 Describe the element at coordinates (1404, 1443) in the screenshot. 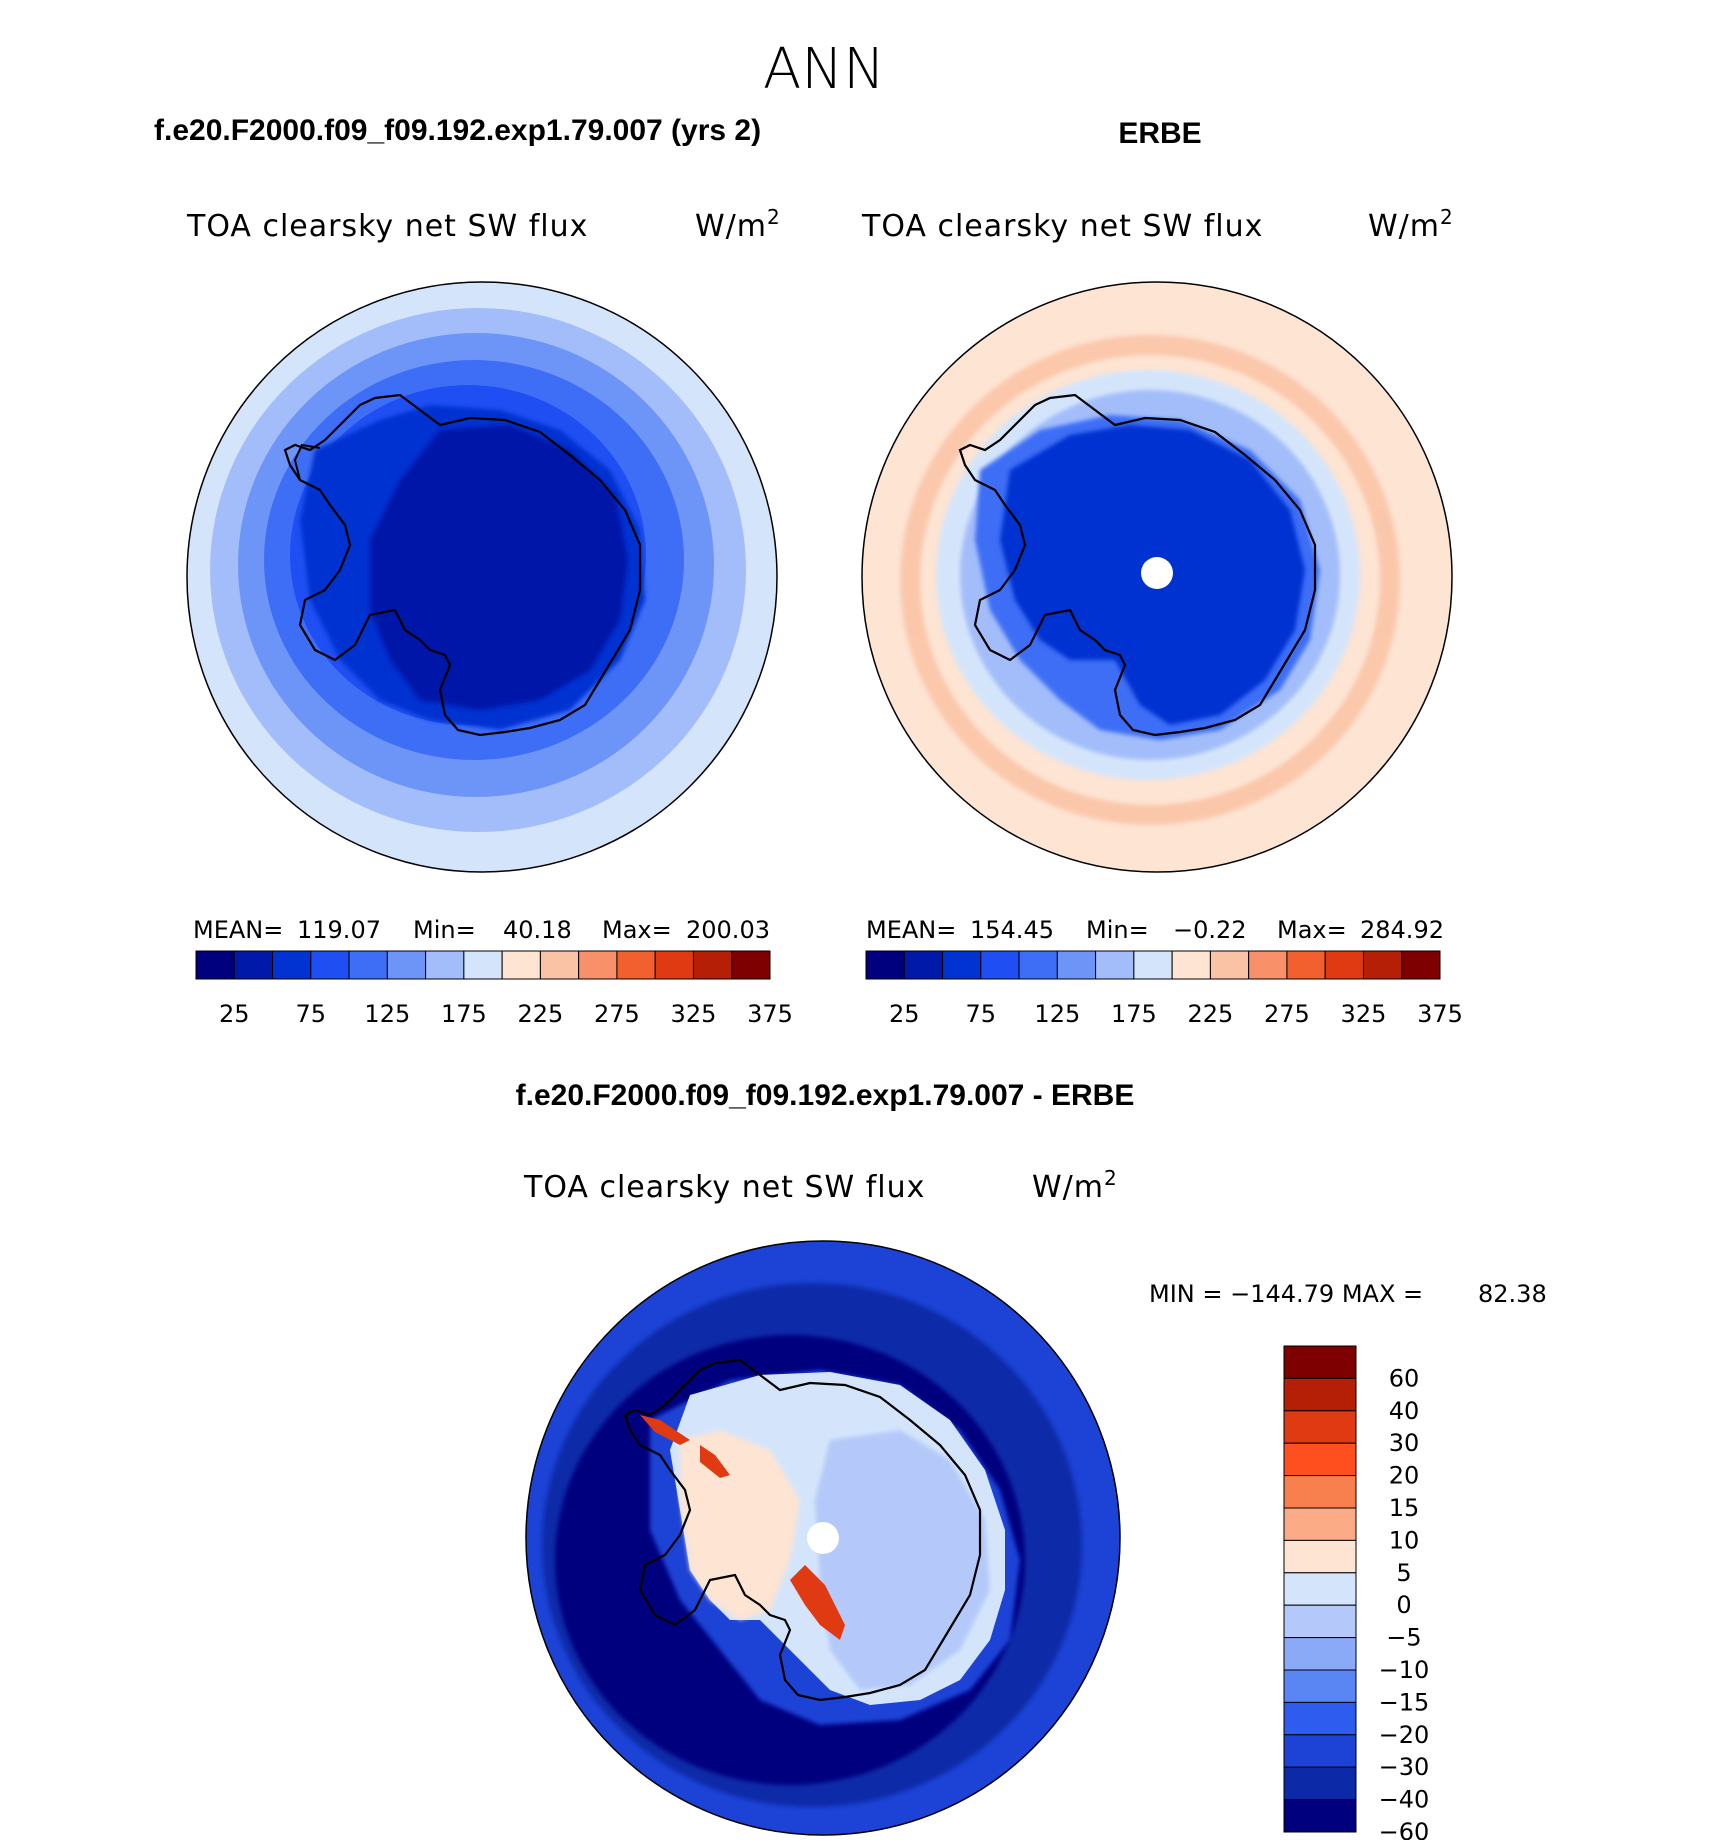

I see `panel3-colorbar-tick-label-2: 30` at that location.